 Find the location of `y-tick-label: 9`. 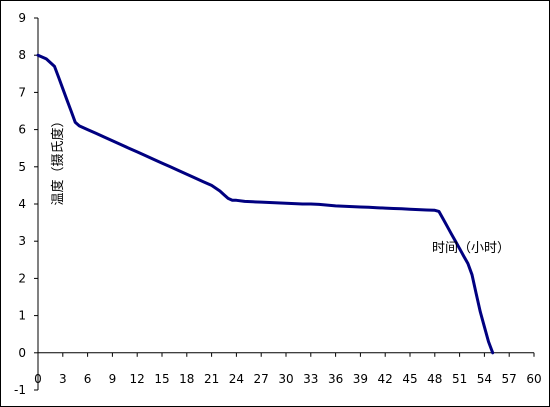

y-tick-label: 9 is located at coordinates (22, 18).